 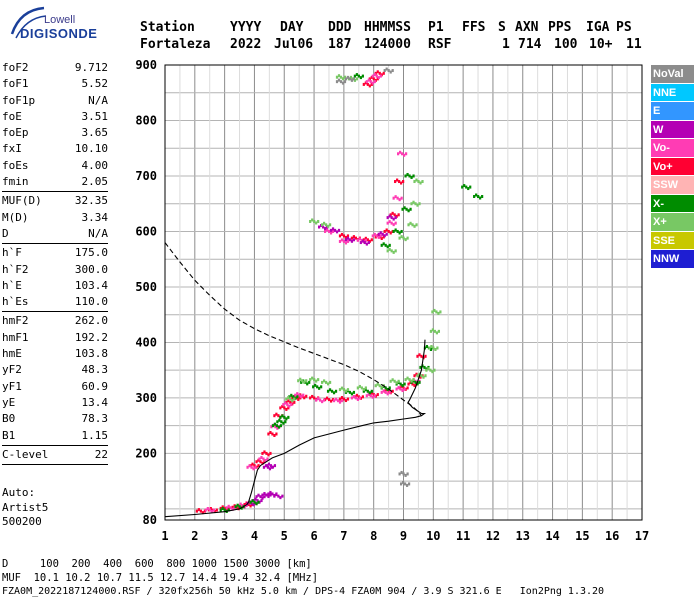 What do you see at coordinates (672, 203) in the screenshot?
I see `legend-item: X-` at bounding box center [672, 203].